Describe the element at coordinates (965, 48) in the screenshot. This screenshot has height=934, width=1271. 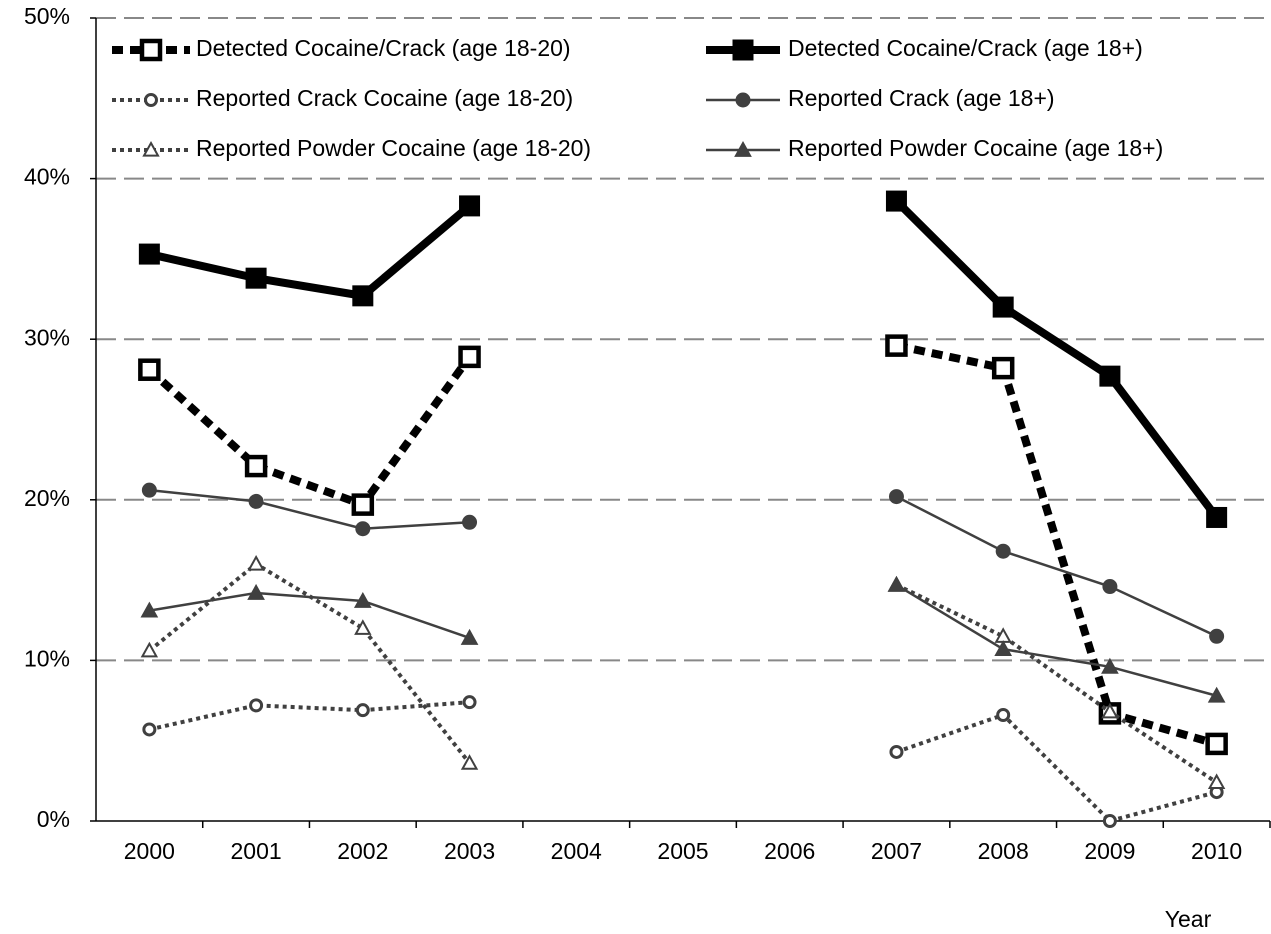
I see `legend-label: Detected Cocaine/Crack (age 18+)` at that location.